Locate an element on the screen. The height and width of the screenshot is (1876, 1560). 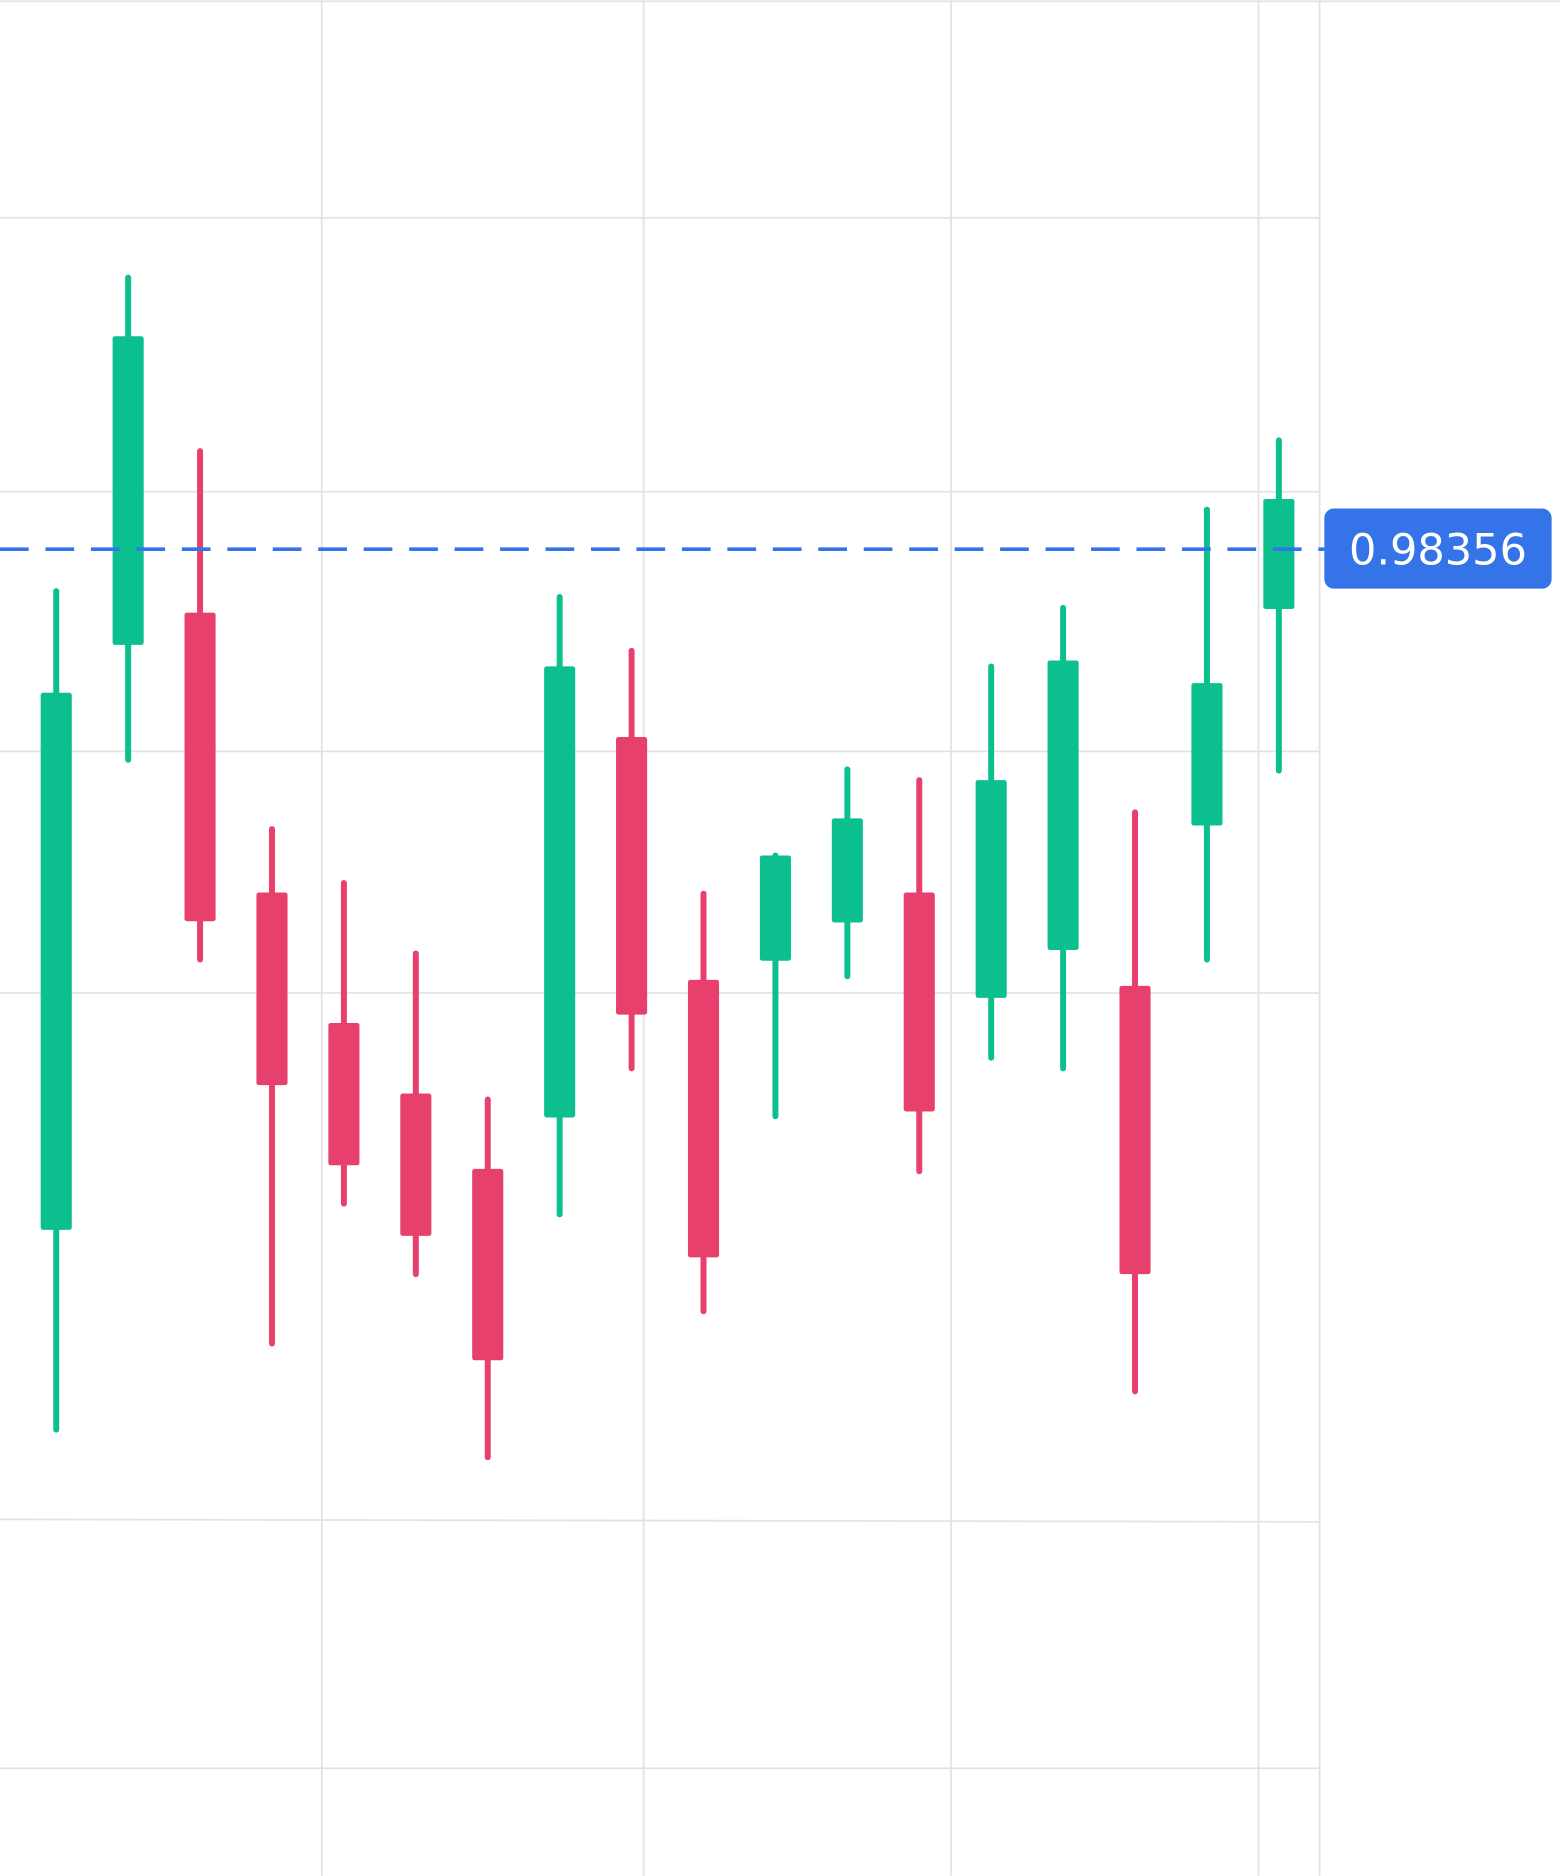
last-price-tag is located at coordinates (1438, 548).